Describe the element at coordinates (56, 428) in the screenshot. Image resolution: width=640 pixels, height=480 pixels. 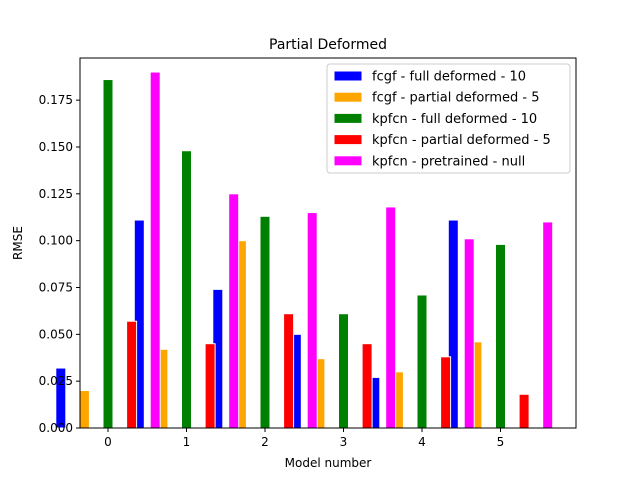
I see `y-tick-label: 0.000` at that location.